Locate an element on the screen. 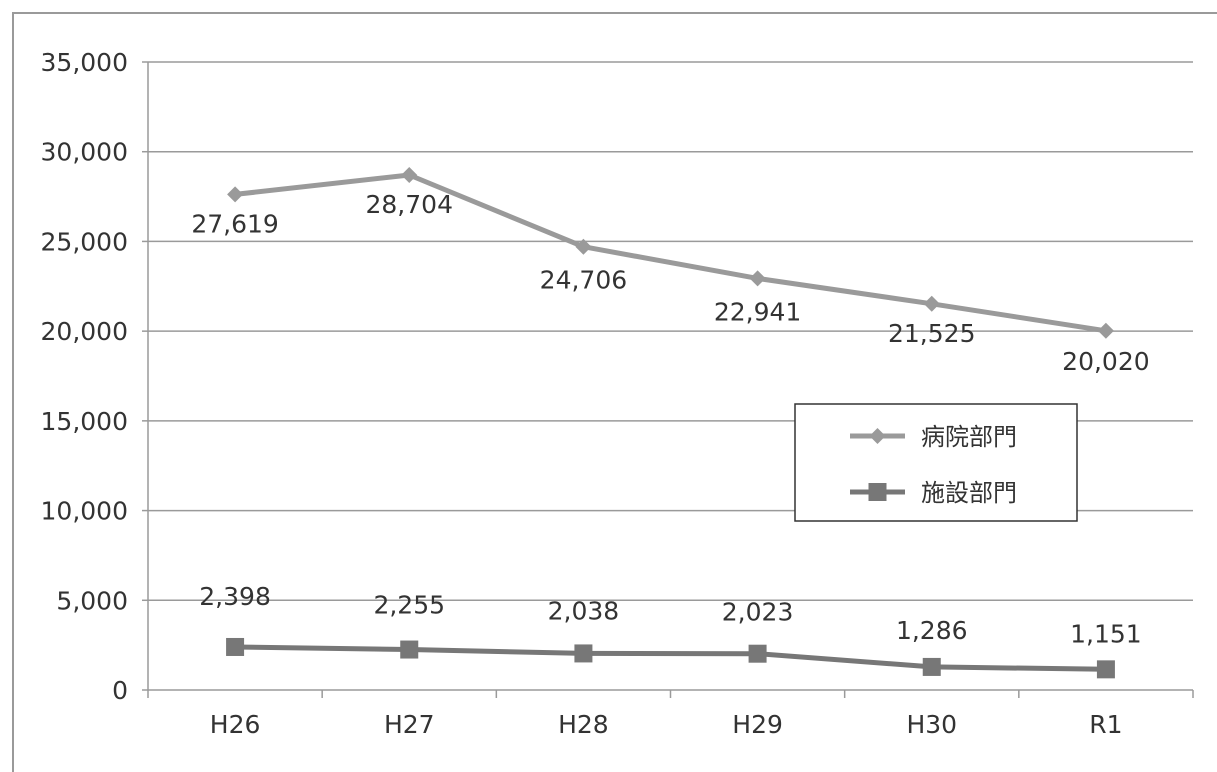 The width and height of the screenshot is (1217, 772). x-axis-tick-label: H28 is located at coordinates (583, 724).